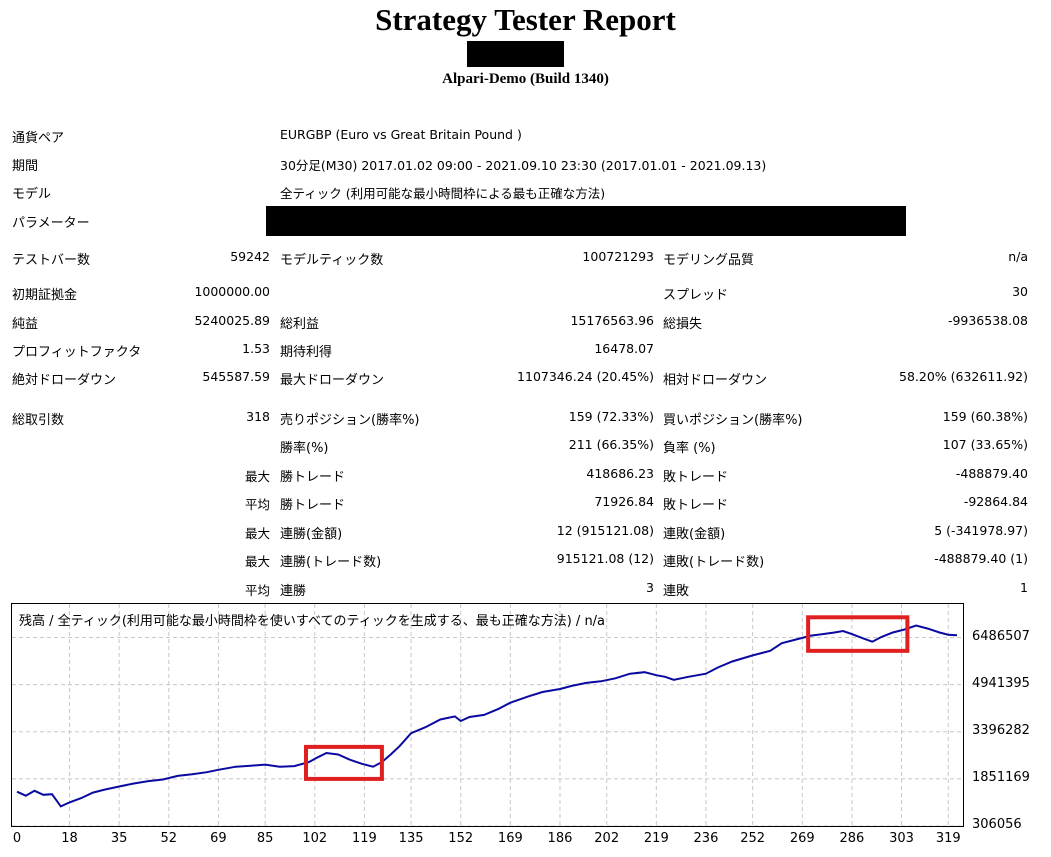 This screenshot has height=857, width=1051. Describe the element at coordinates (25, 324) in the screenshot. I see `net-profit-label: 純益` at that location.